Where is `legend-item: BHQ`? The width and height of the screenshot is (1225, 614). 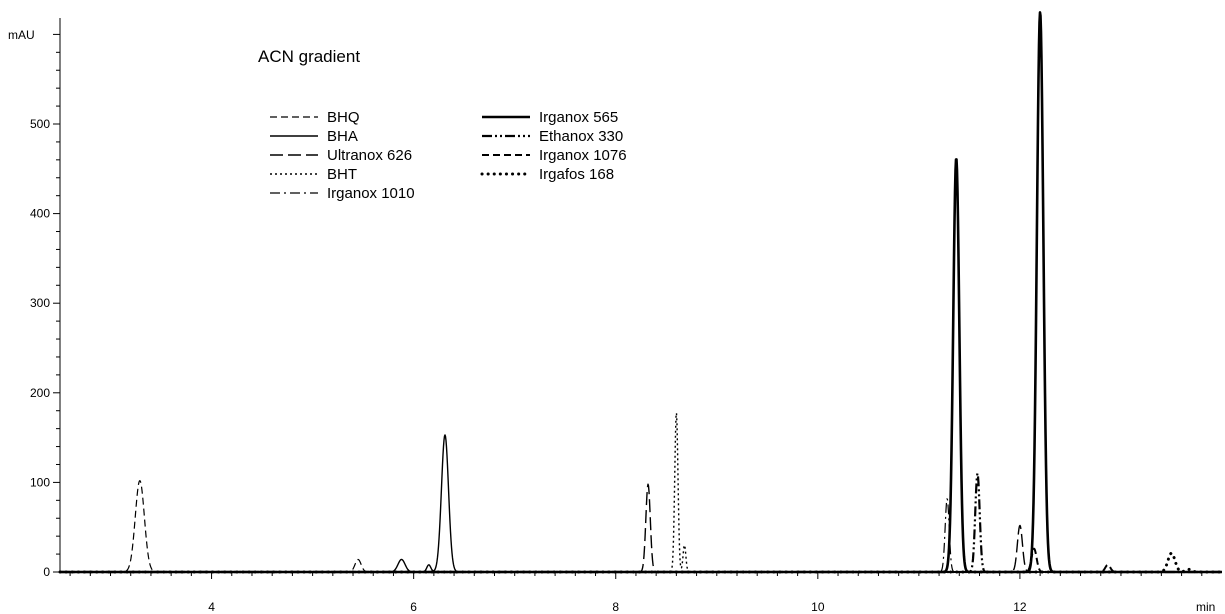 legend-item: BHQ is located at coordinates (315, 117).